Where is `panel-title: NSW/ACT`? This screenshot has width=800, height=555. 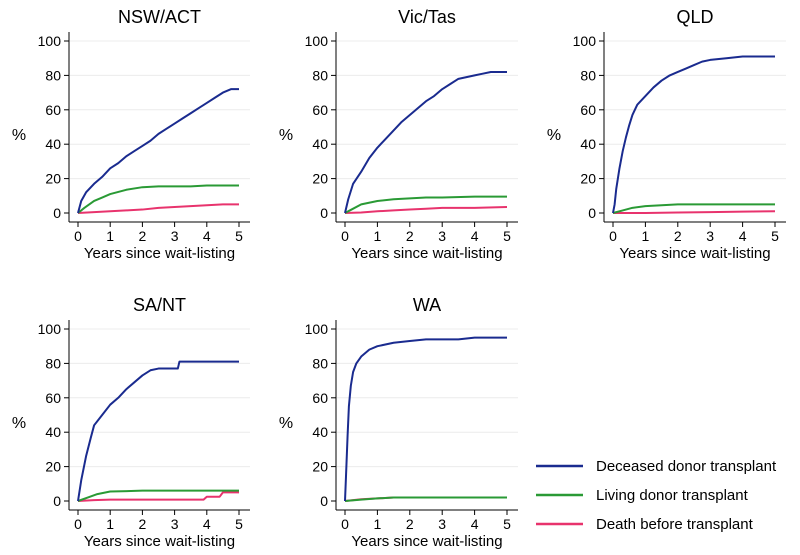 panel-title: NSW/ACT is located at coordinates (159, 17).